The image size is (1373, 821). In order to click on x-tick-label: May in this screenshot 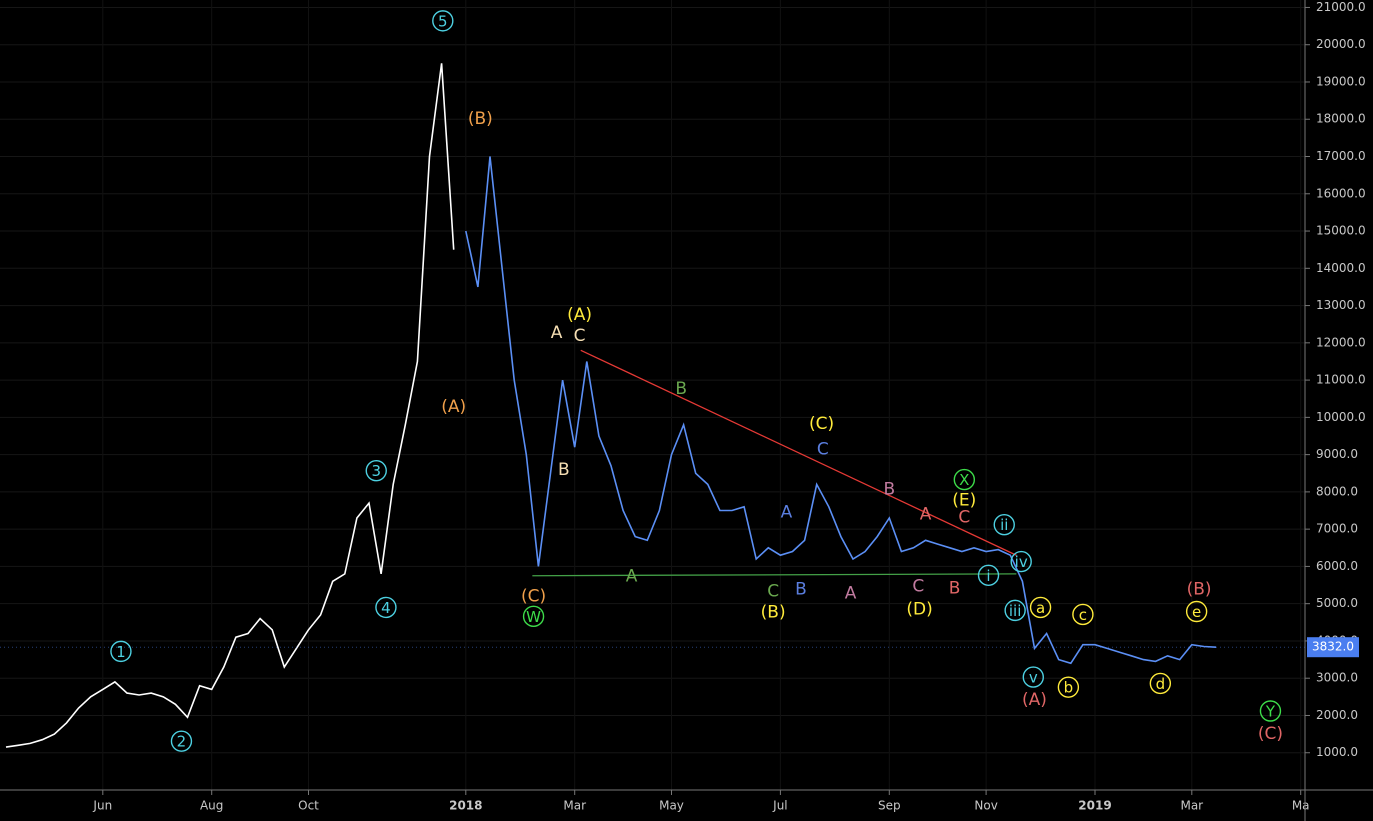, I will do `click(671, 806)`.